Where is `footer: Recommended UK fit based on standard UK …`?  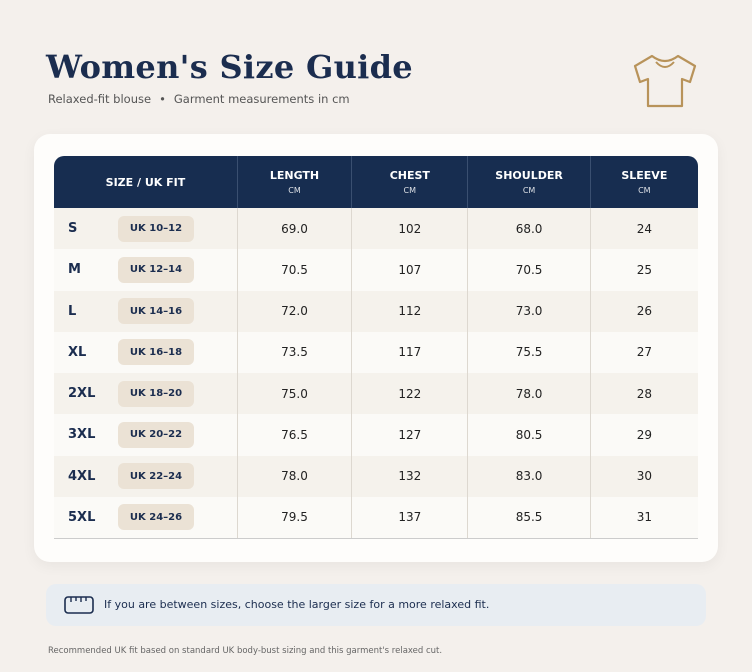
footer: Recommended UK fit based on standard UK … is located at coordinates (245, 651).